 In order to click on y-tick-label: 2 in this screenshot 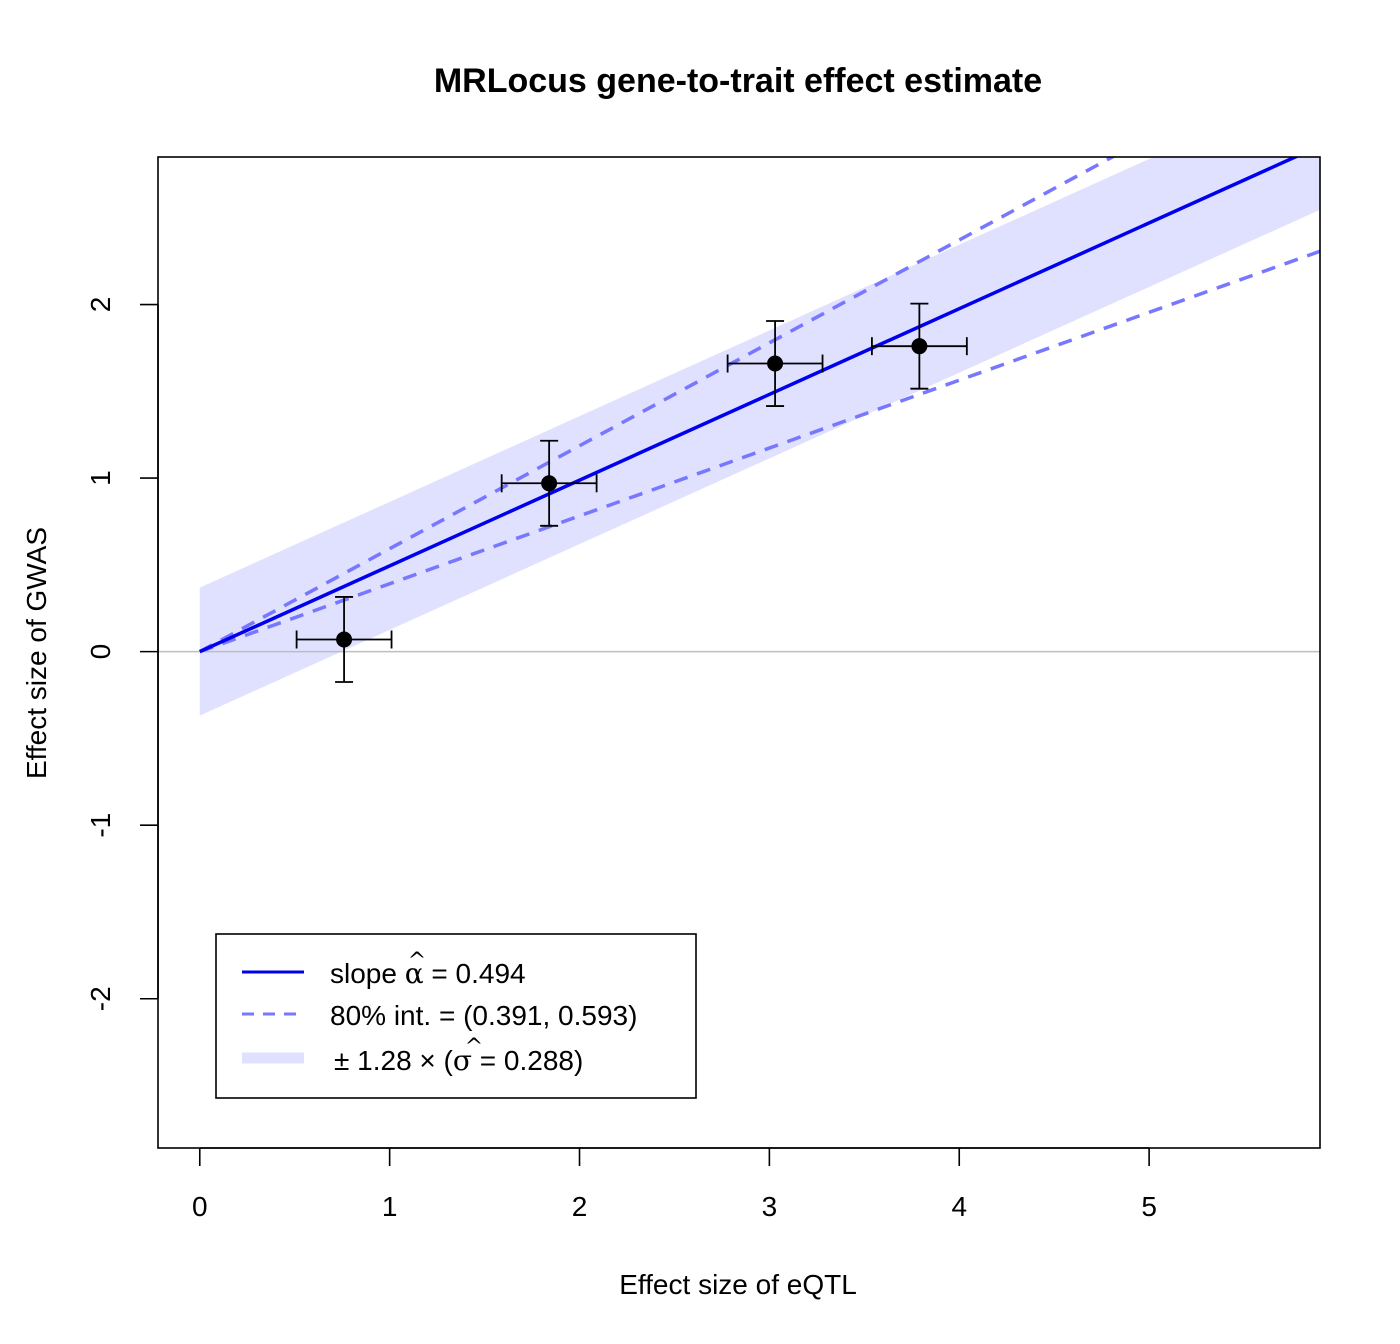, I will do `click(100, 305)`.